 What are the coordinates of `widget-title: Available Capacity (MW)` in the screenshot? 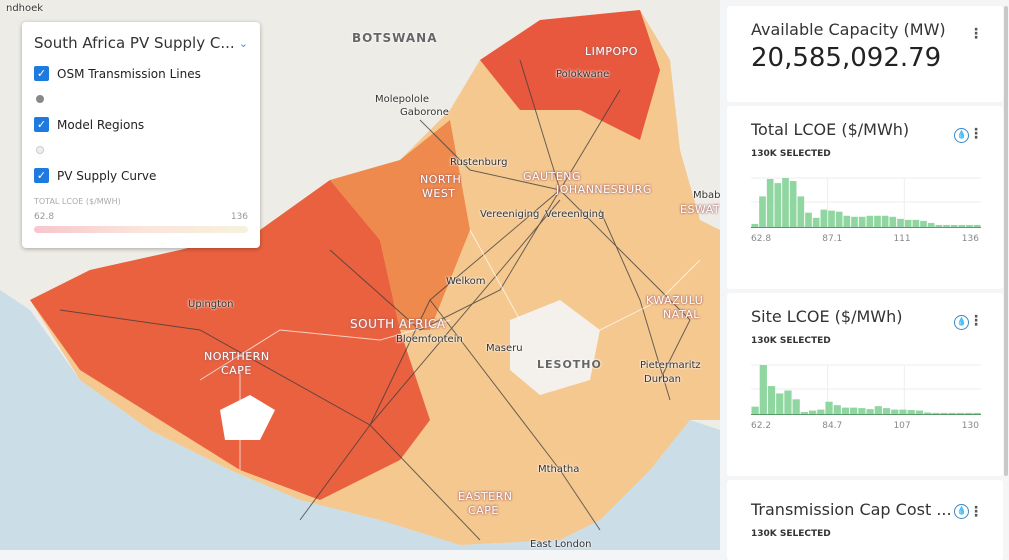 It's located at (848, 29).